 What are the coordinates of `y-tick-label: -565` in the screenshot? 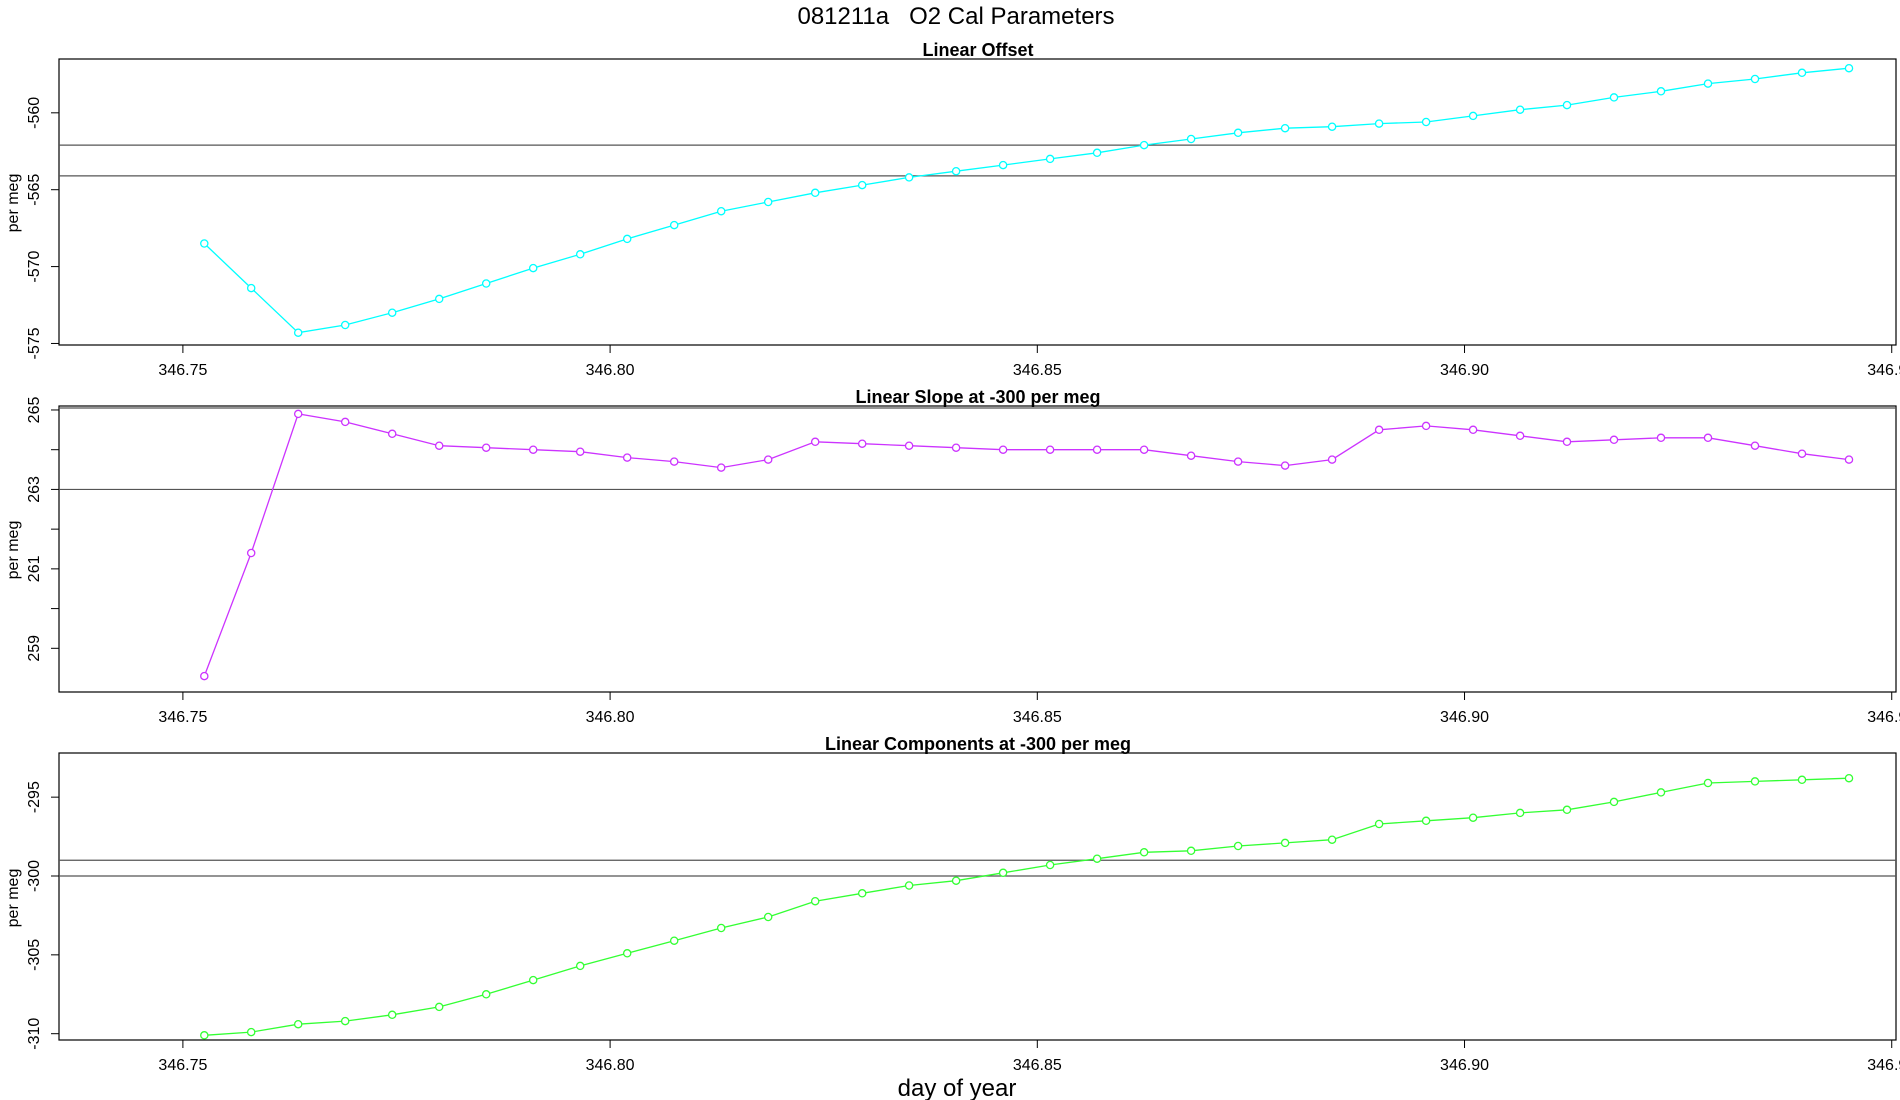 It's located at (34, 190).